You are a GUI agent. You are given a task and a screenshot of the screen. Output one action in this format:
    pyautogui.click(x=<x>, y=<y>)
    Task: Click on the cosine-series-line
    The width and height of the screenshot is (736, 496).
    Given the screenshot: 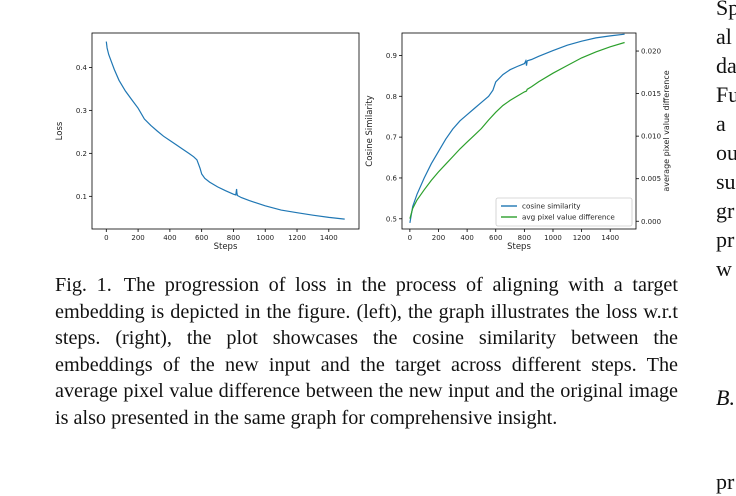 What is the action you would take?
    pyautogui.click(x=517, y=128)
    